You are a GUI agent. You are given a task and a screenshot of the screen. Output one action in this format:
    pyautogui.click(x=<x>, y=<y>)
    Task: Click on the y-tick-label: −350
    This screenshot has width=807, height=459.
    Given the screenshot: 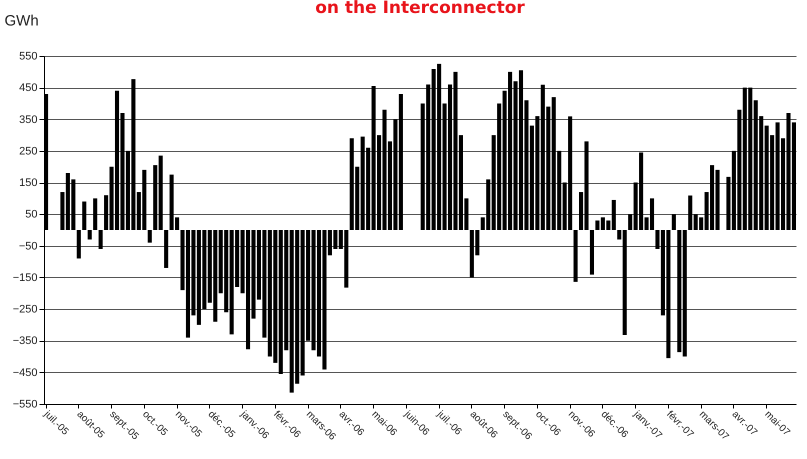 What is the action you would take?
    pyautogui.click(x=25, y=341)
    